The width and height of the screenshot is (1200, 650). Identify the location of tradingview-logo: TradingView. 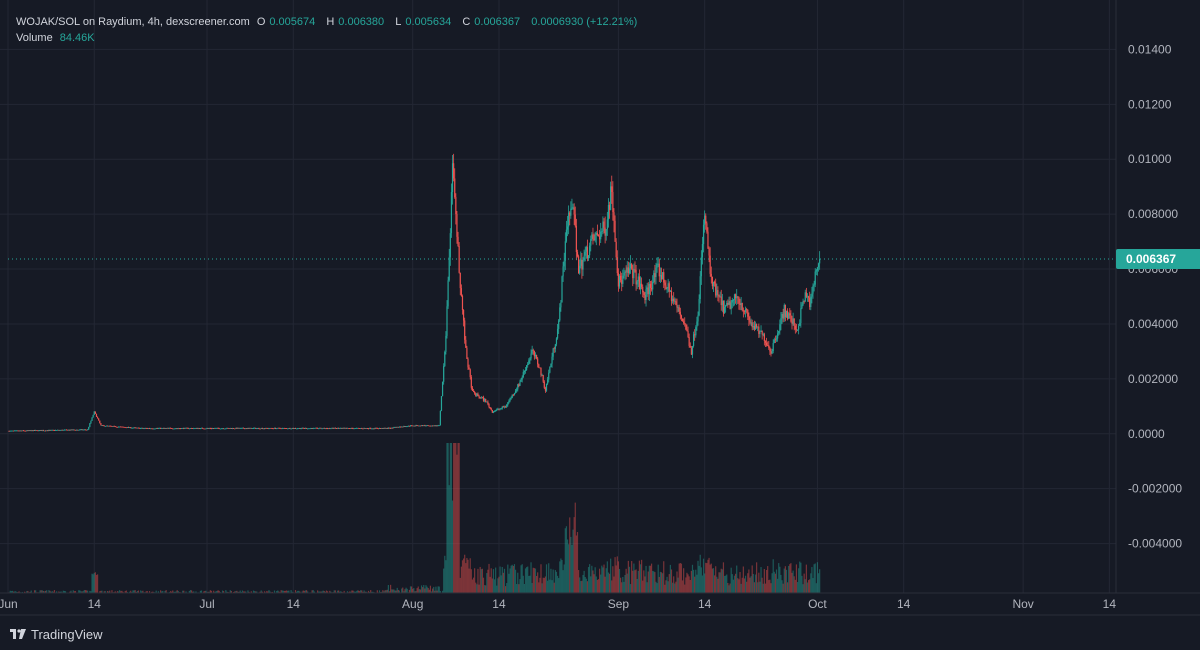
(56, 634).